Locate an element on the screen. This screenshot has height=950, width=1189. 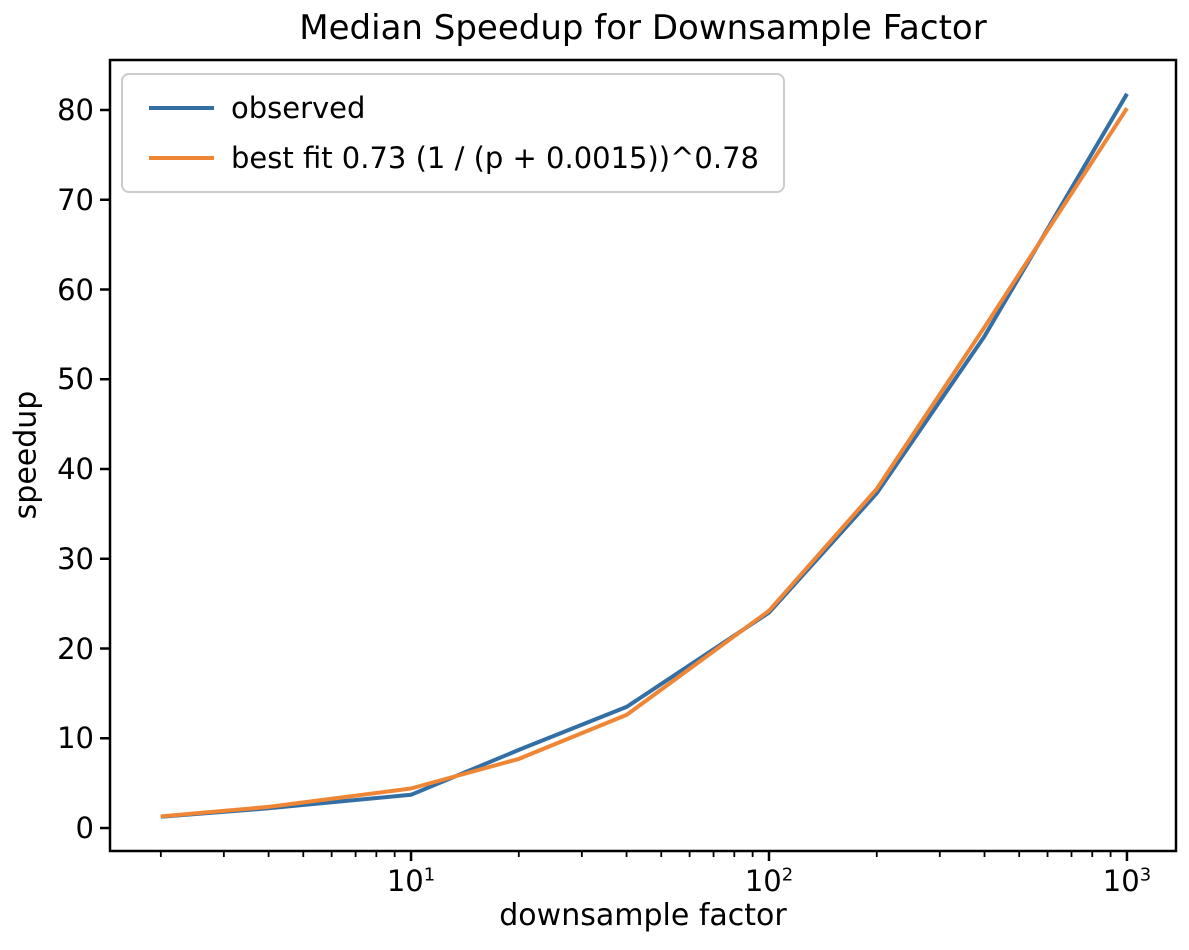
best-fit-line-swatch is located at coordinates (181, 158).